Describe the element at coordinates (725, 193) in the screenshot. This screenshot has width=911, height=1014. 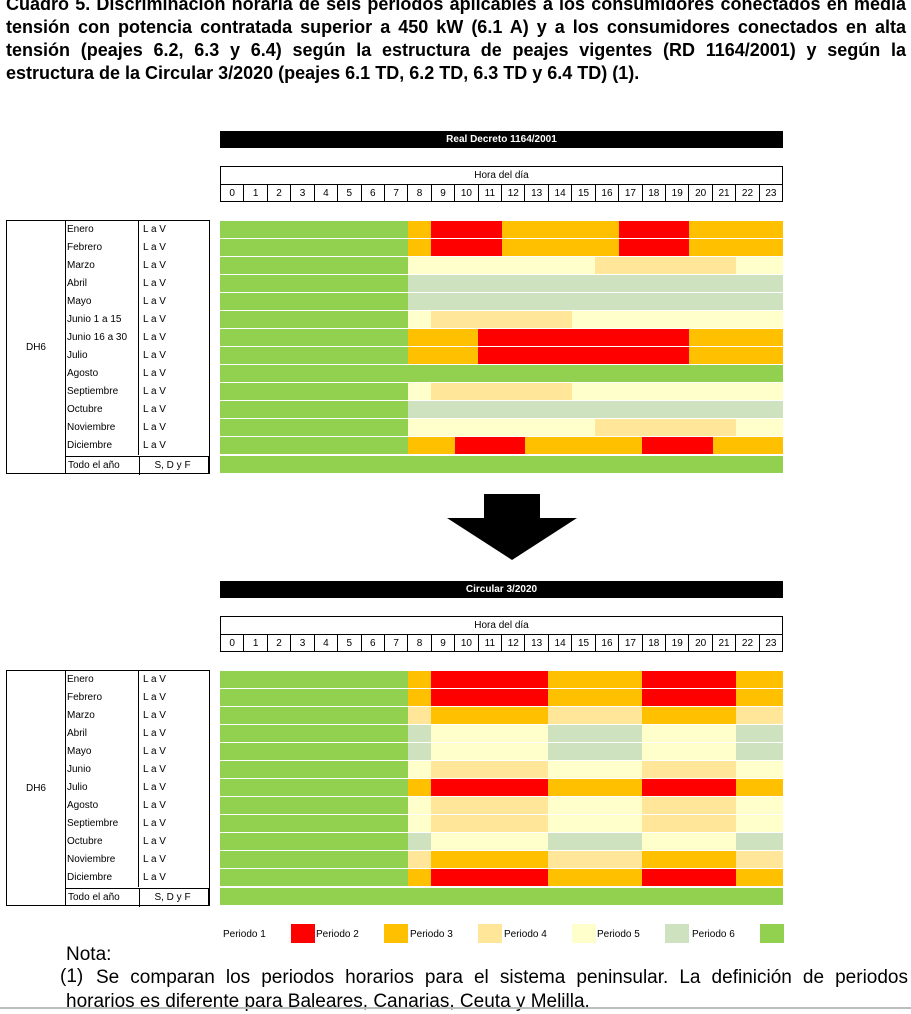
I see `hour-tick-21: 21` at that location.